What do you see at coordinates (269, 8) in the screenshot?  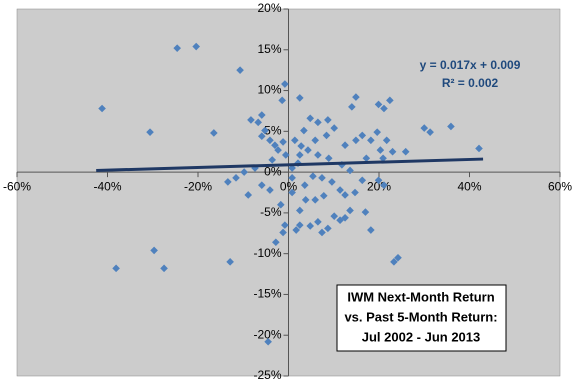 I see `y-tick-label: 20%` at bounding box center [269, 8].